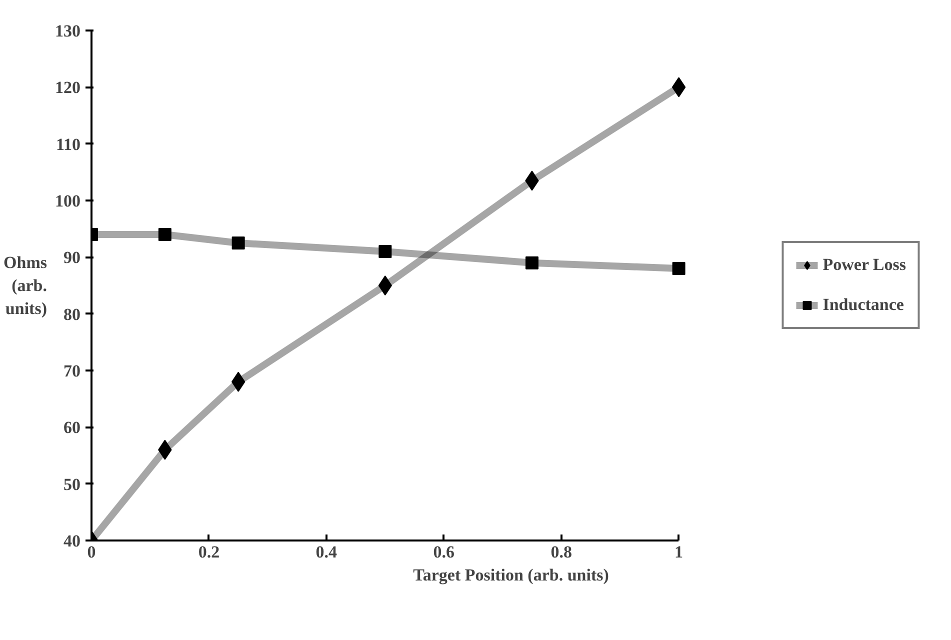  Describe the element at coordinates (26, 285) in the screenshot. I see `y-axis-title: Ohms (arb. units)` at that location.